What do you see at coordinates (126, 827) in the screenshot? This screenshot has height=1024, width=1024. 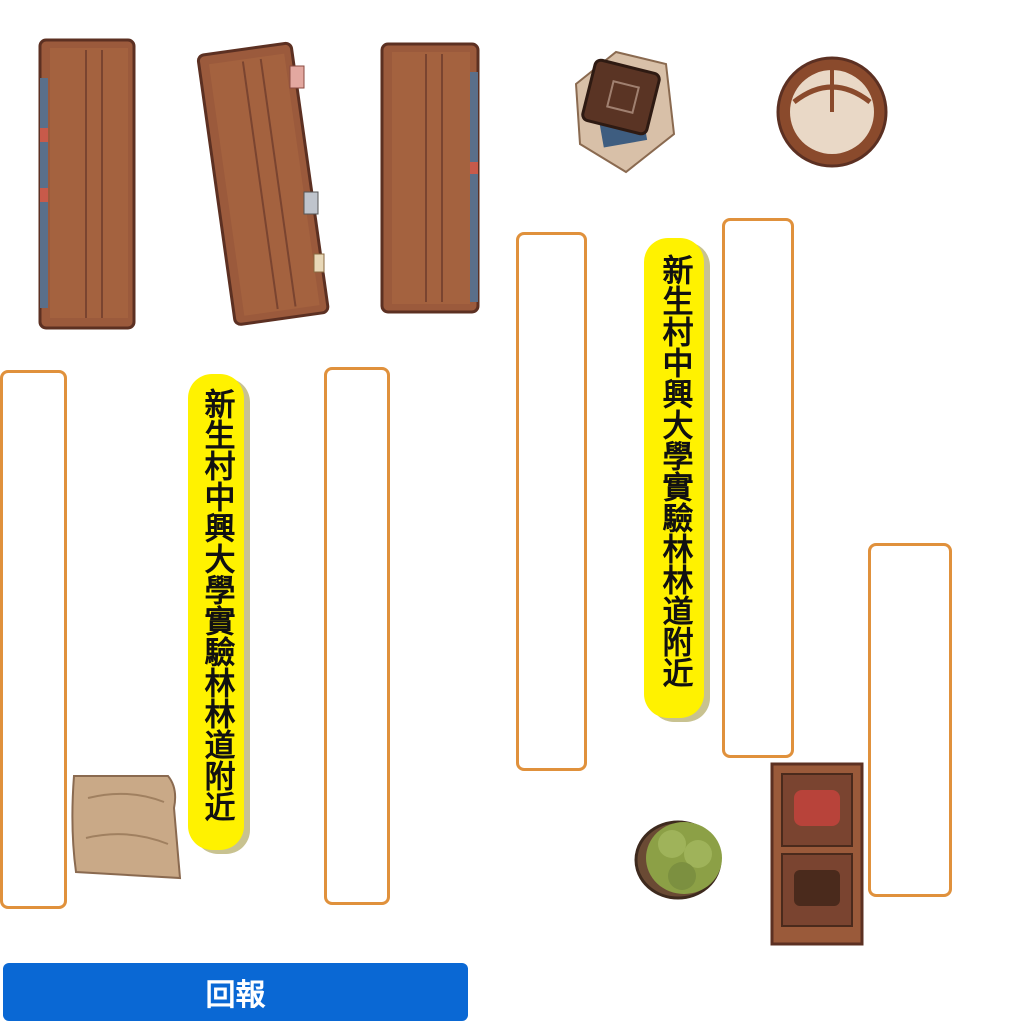 I see `paper-scroll` at bounding box center [126, 827].